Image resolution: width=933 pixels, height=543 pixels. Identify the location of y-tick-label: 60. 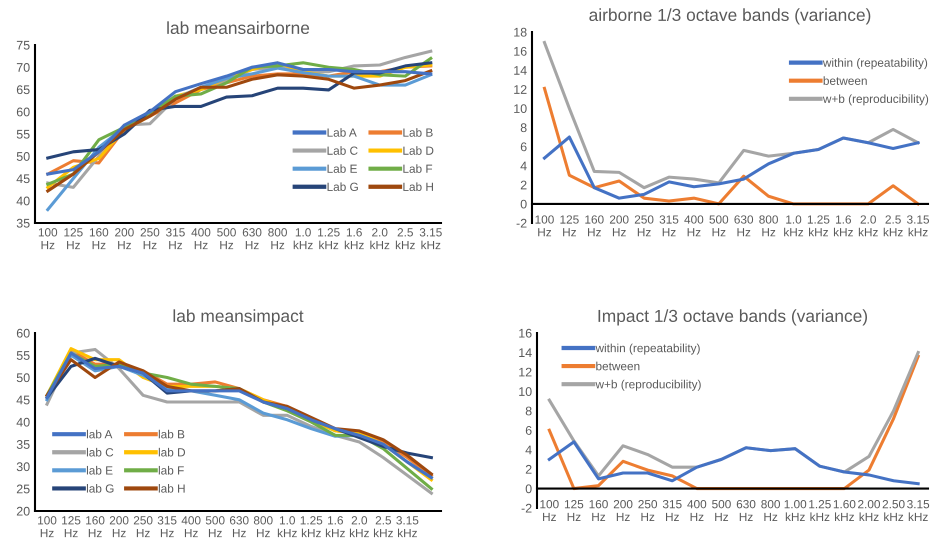
(23, 333).